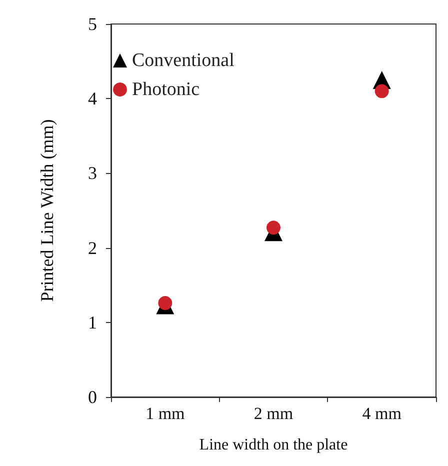  Describe the element at coordinates (166, 89) in the screenshot. I see `legend-label: Photonic` at that location.